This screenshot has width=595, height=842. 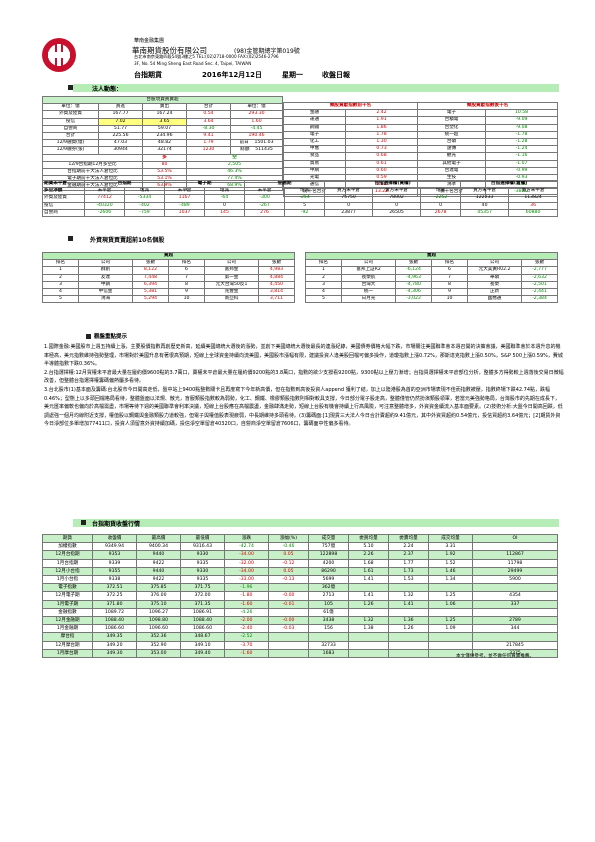 I want to click on sector-bottom-name: 其他電子, so click(x=452, y=163).